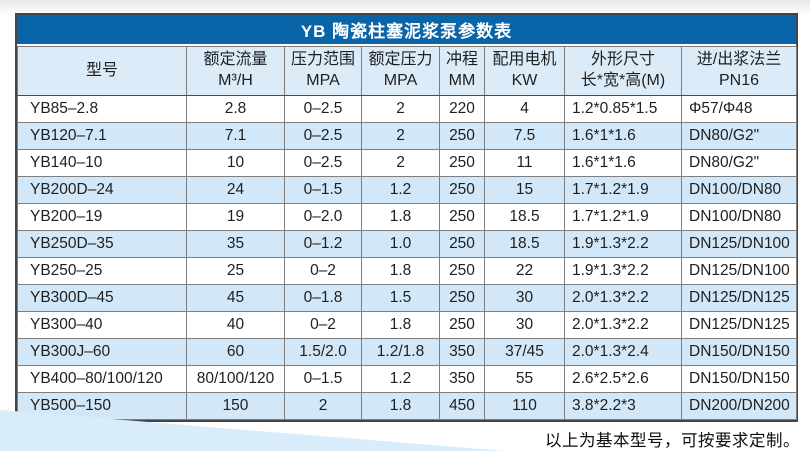 Image resolution: width=810 pixels, height=451 pixels. Describe the element at coordinates (739, 80) in the screenshot. I see `column-header-line: PN16` at that location.